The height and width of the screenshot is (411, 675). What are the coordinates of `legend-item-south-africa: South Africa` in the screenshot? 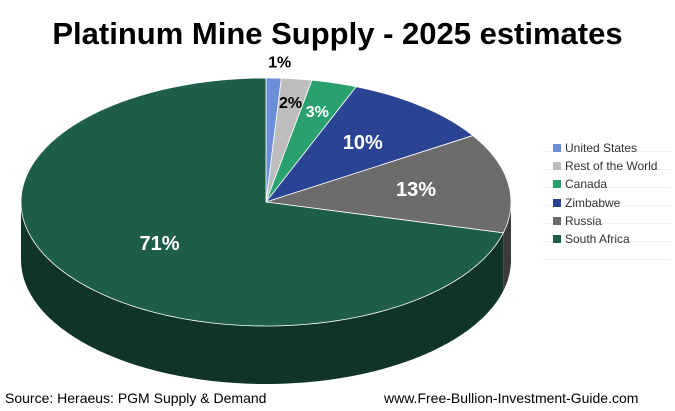 It's located at (591, 239).